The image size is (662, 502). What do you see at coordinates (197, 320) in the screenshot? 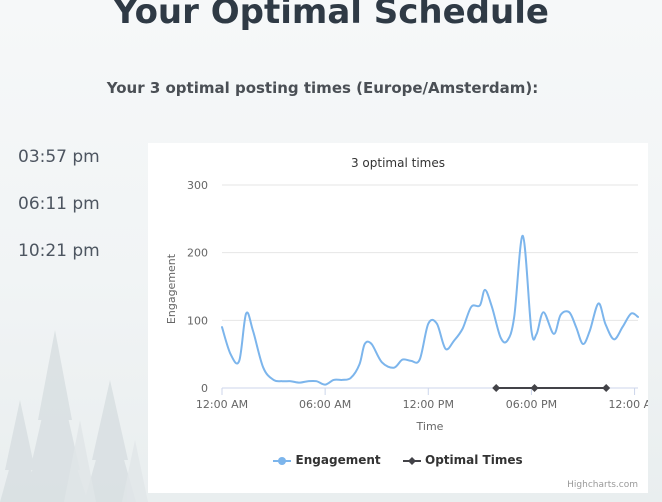
I see `y-tick-label: 100` at bounding box center [197, 320].